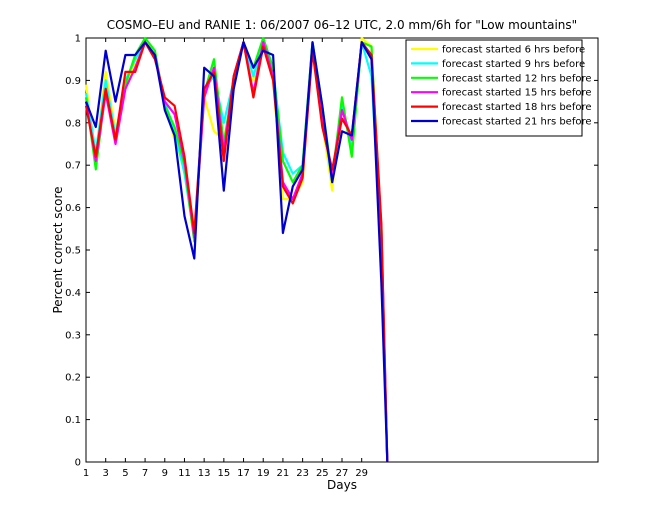 This screenshot has height=520, width=660. Describe the element at coordinates (342, 473) in the screenshot. I see `x-tick-label: 27` at that location.